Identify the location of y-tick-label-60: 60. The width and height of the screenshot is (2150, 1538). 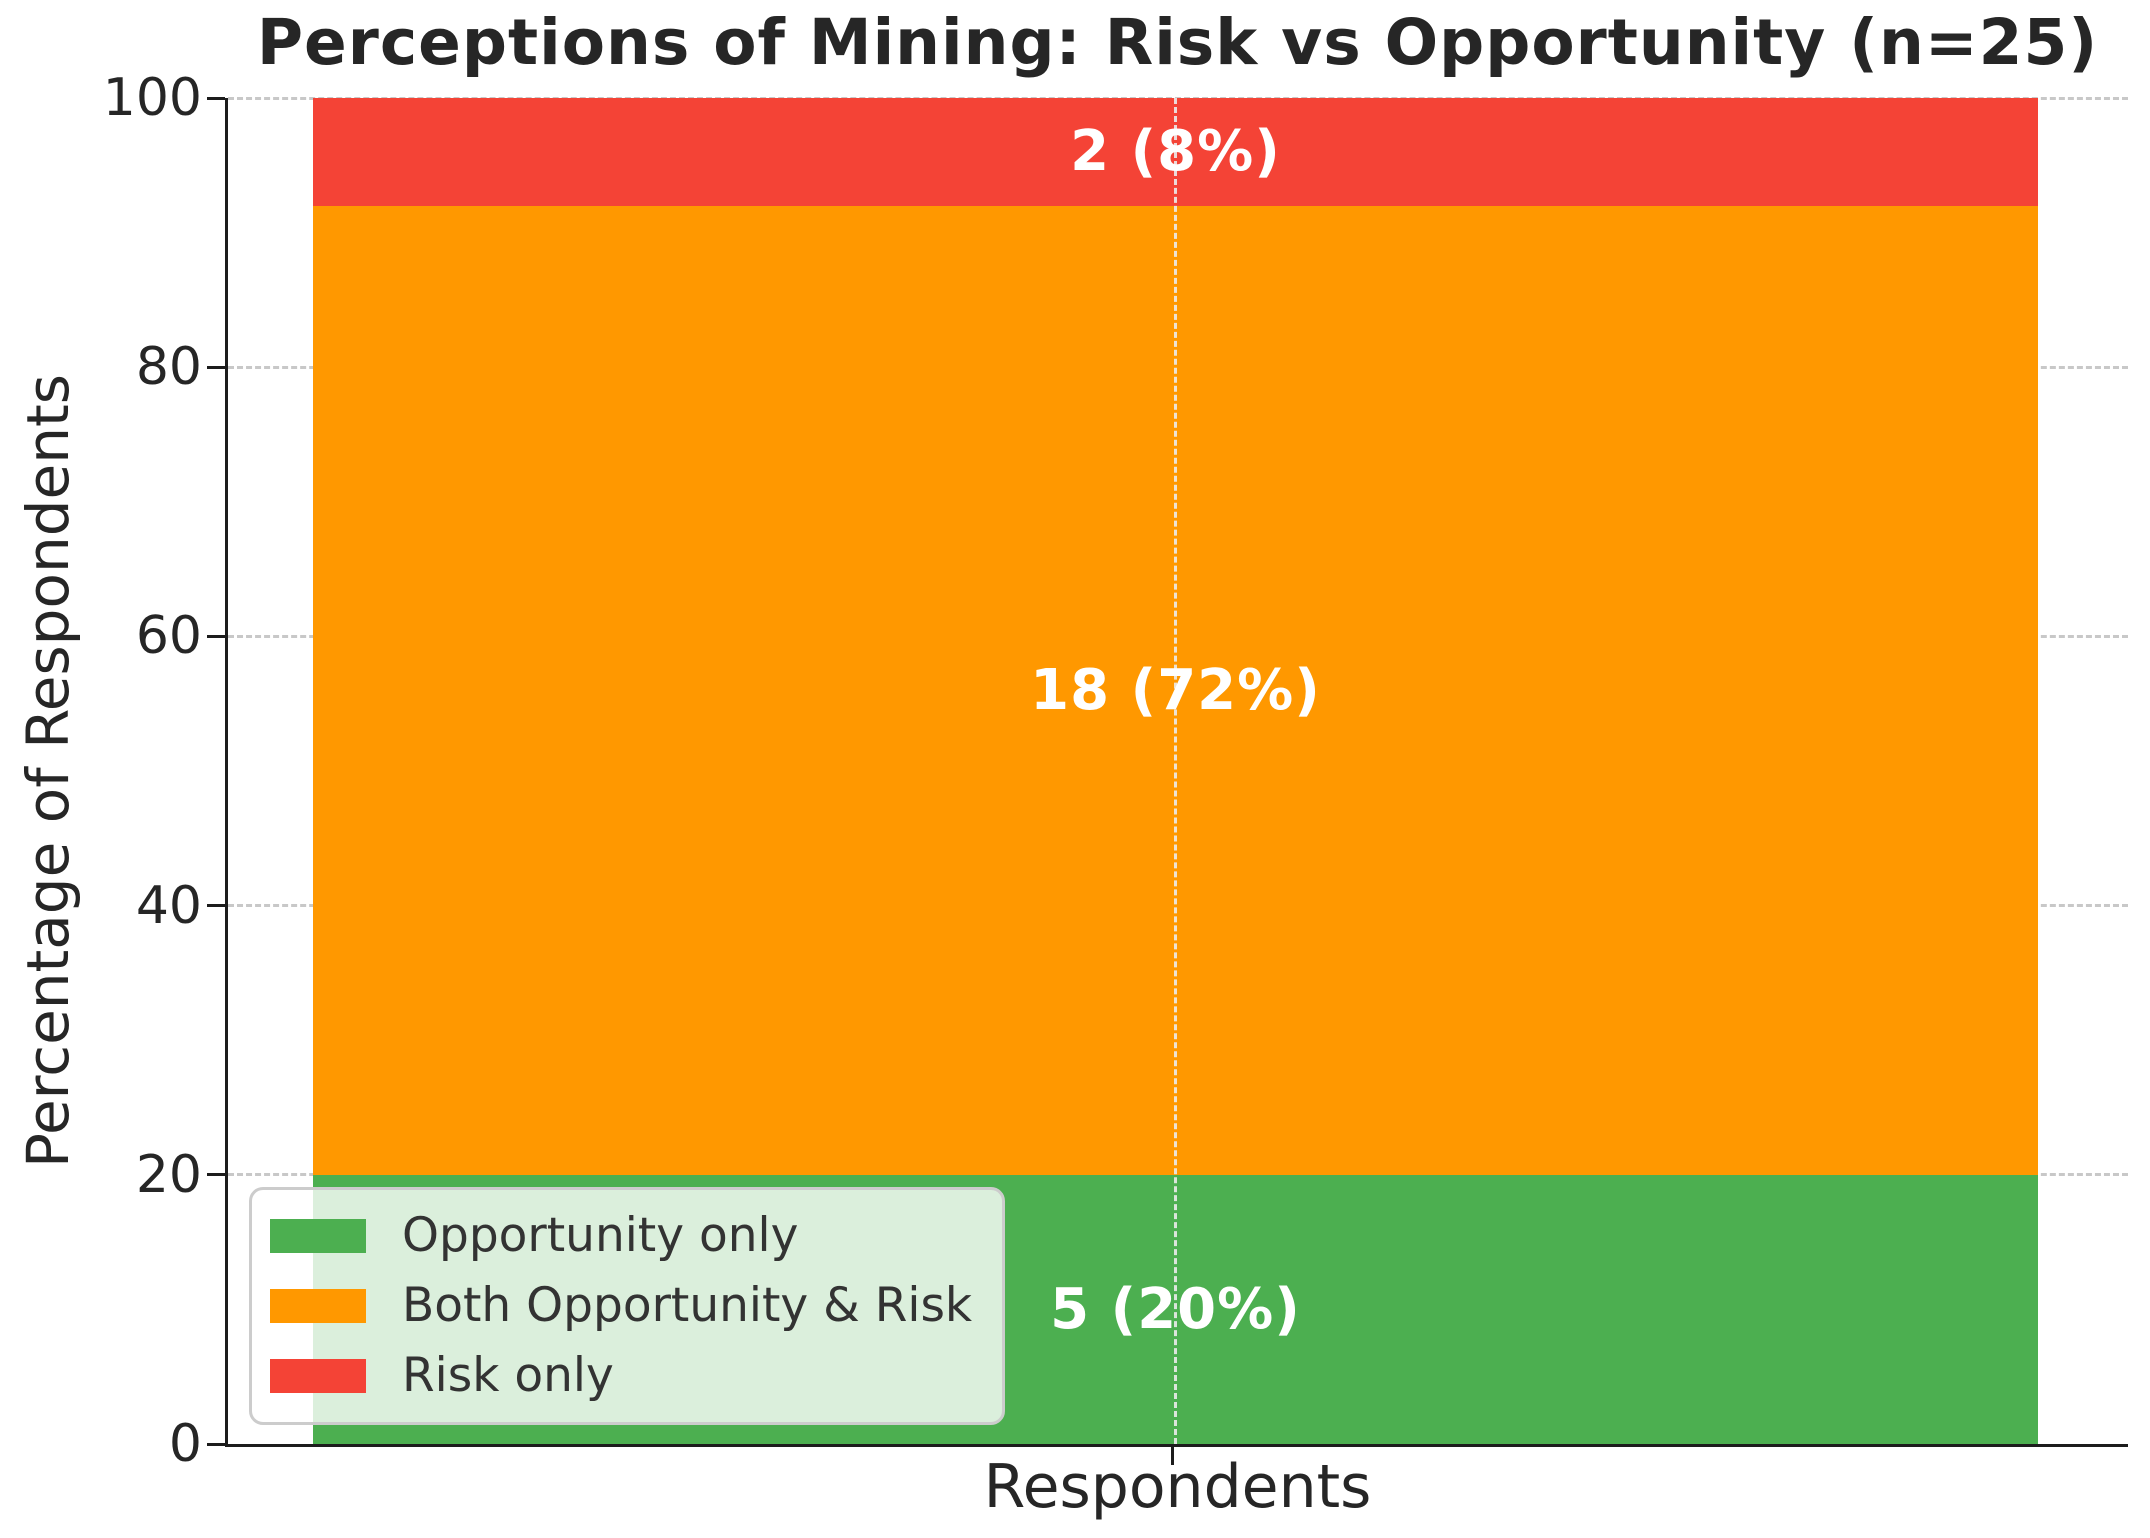
(168, 636).